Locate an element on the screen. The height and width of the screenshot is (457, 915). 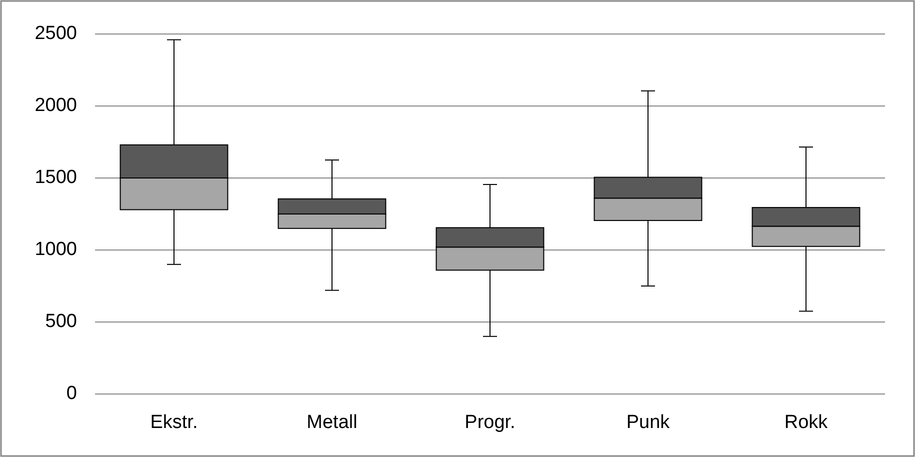
y-tick-label: 0 is located at coordinates (71, 393).